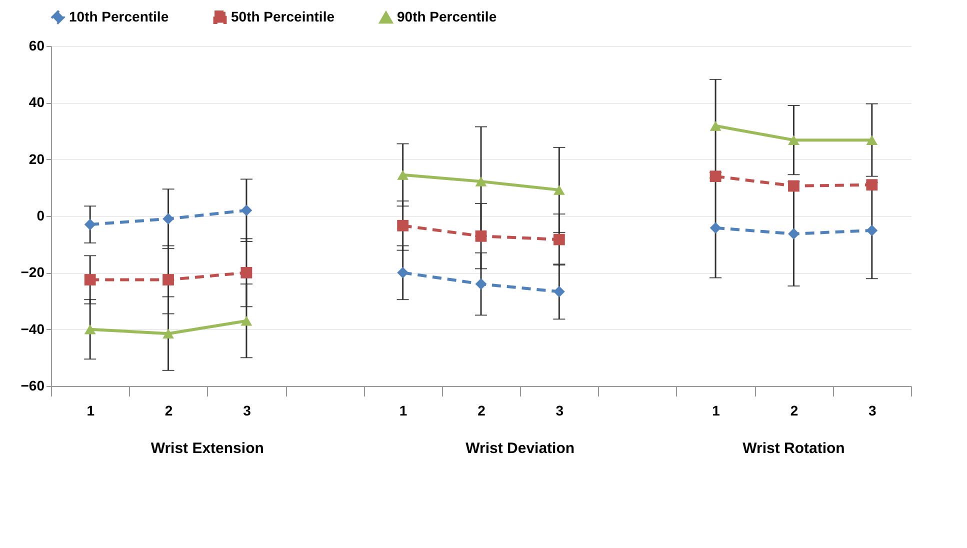  I want to click on text: Wrist Extension, so click(207, 448).